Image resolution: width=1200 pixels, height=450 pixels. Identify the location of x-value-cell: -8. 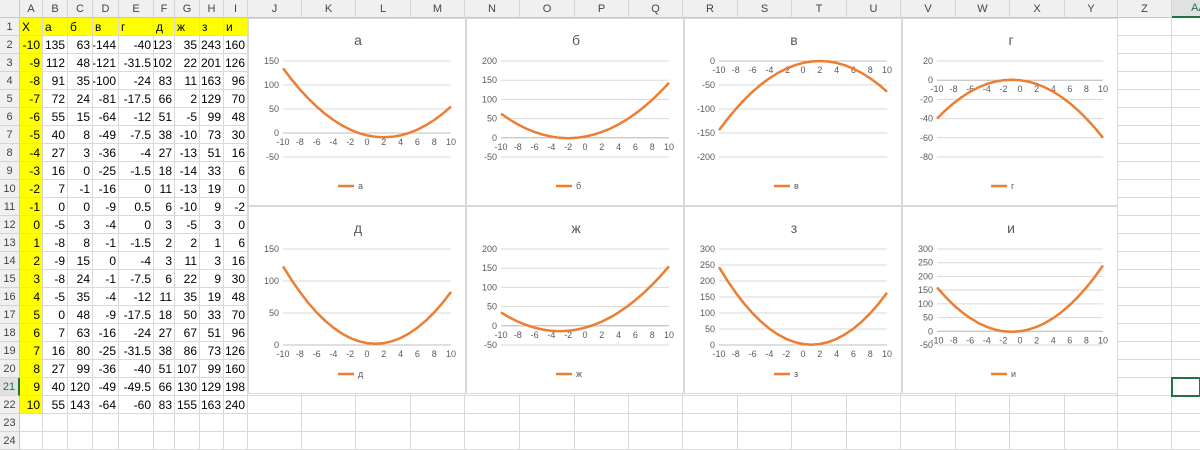
(31, 81).